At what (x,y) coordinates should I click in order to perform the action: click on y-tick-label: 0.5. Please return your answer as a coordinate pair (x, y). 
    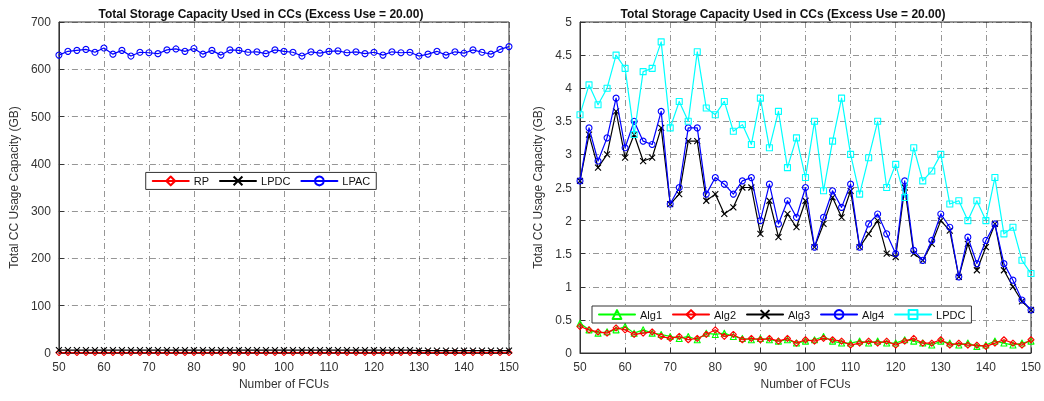
    Looking at the image, I should click on (564, 319).